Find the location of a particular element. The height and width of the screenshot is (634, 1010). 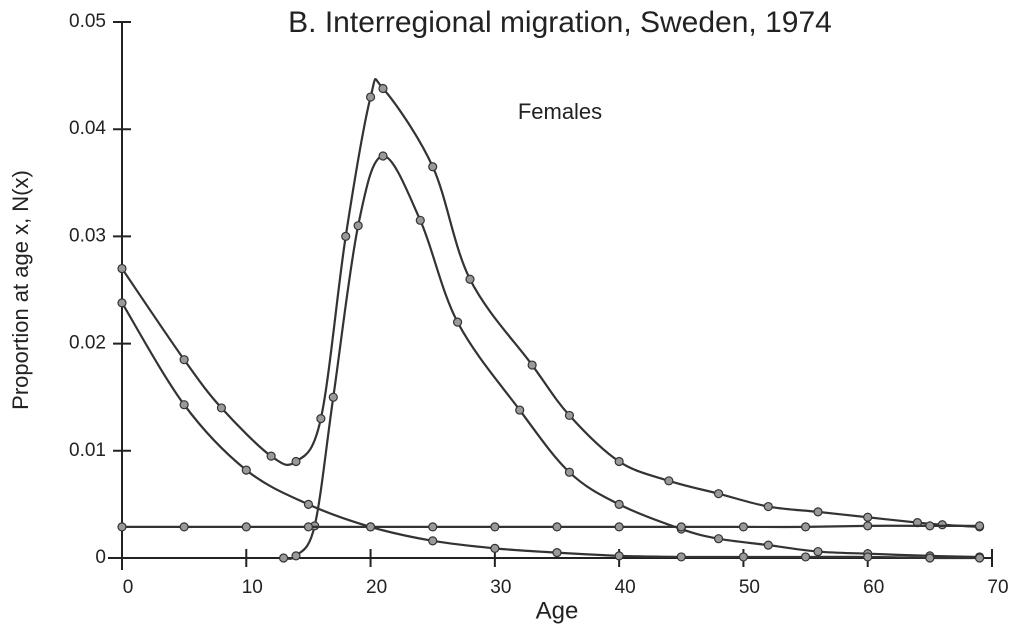

y-tick-label: 0.01 is located at coordinates (87, 450).